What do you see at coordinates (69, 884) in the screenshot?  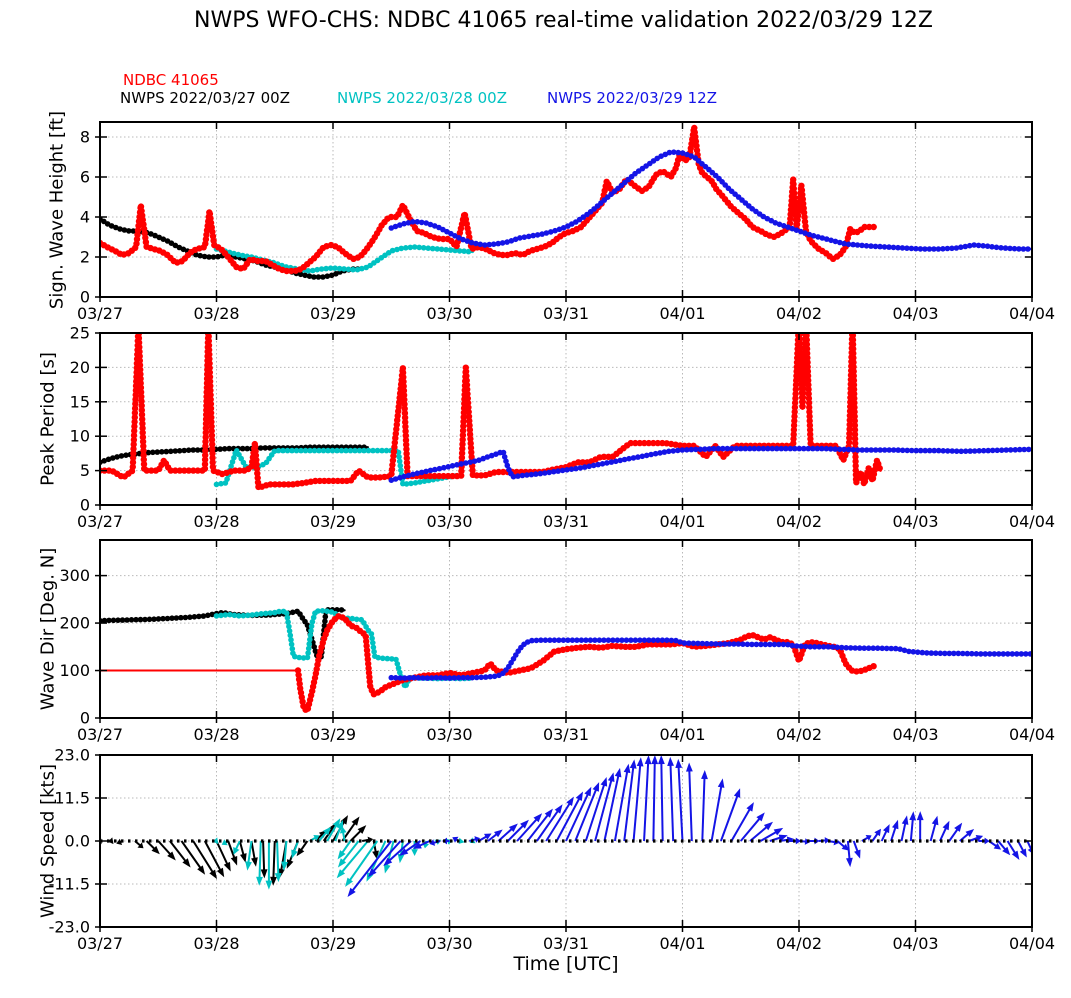 I see `y-tick-wind-speed--11.5: -11.5` at bounding box center [69, 884].